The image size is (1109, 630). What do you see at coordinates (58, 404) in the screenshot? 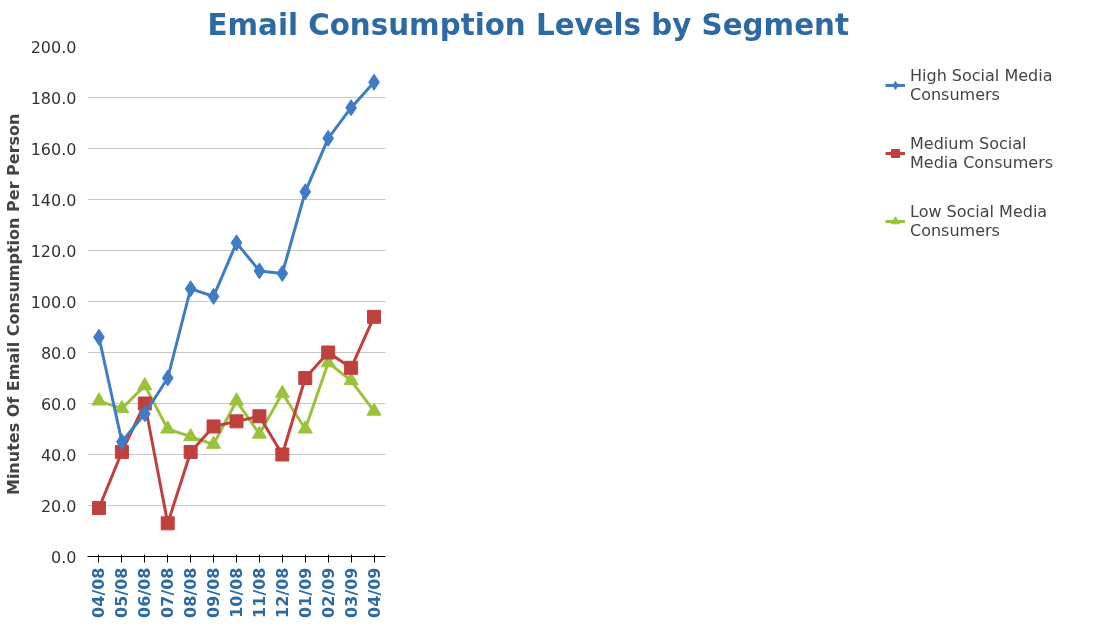
I see `y-tick-label: 60.0` at bounding box center [58, 404].